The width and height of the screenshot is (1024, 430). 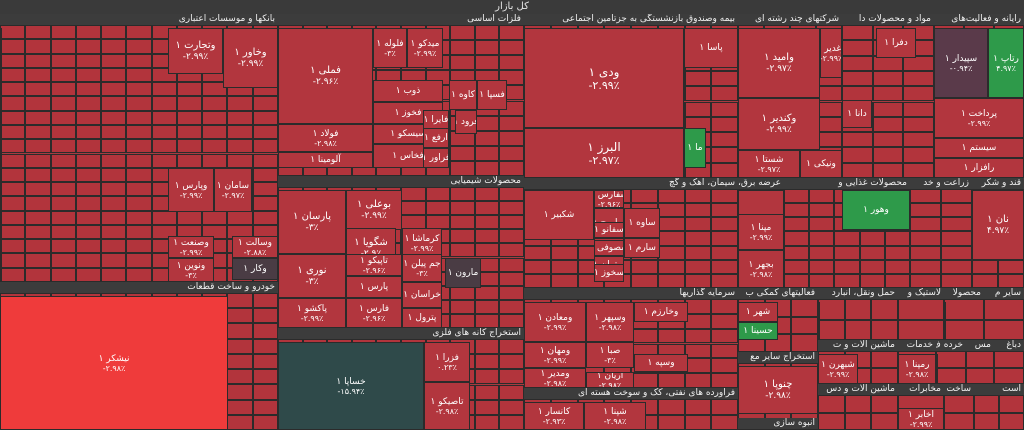 What do you see at coordinates (325, 138) in the screenshot?
I see `stock-tile: فولاد ۱ -۲.۹۸٪` at bounding box center [325, 138].